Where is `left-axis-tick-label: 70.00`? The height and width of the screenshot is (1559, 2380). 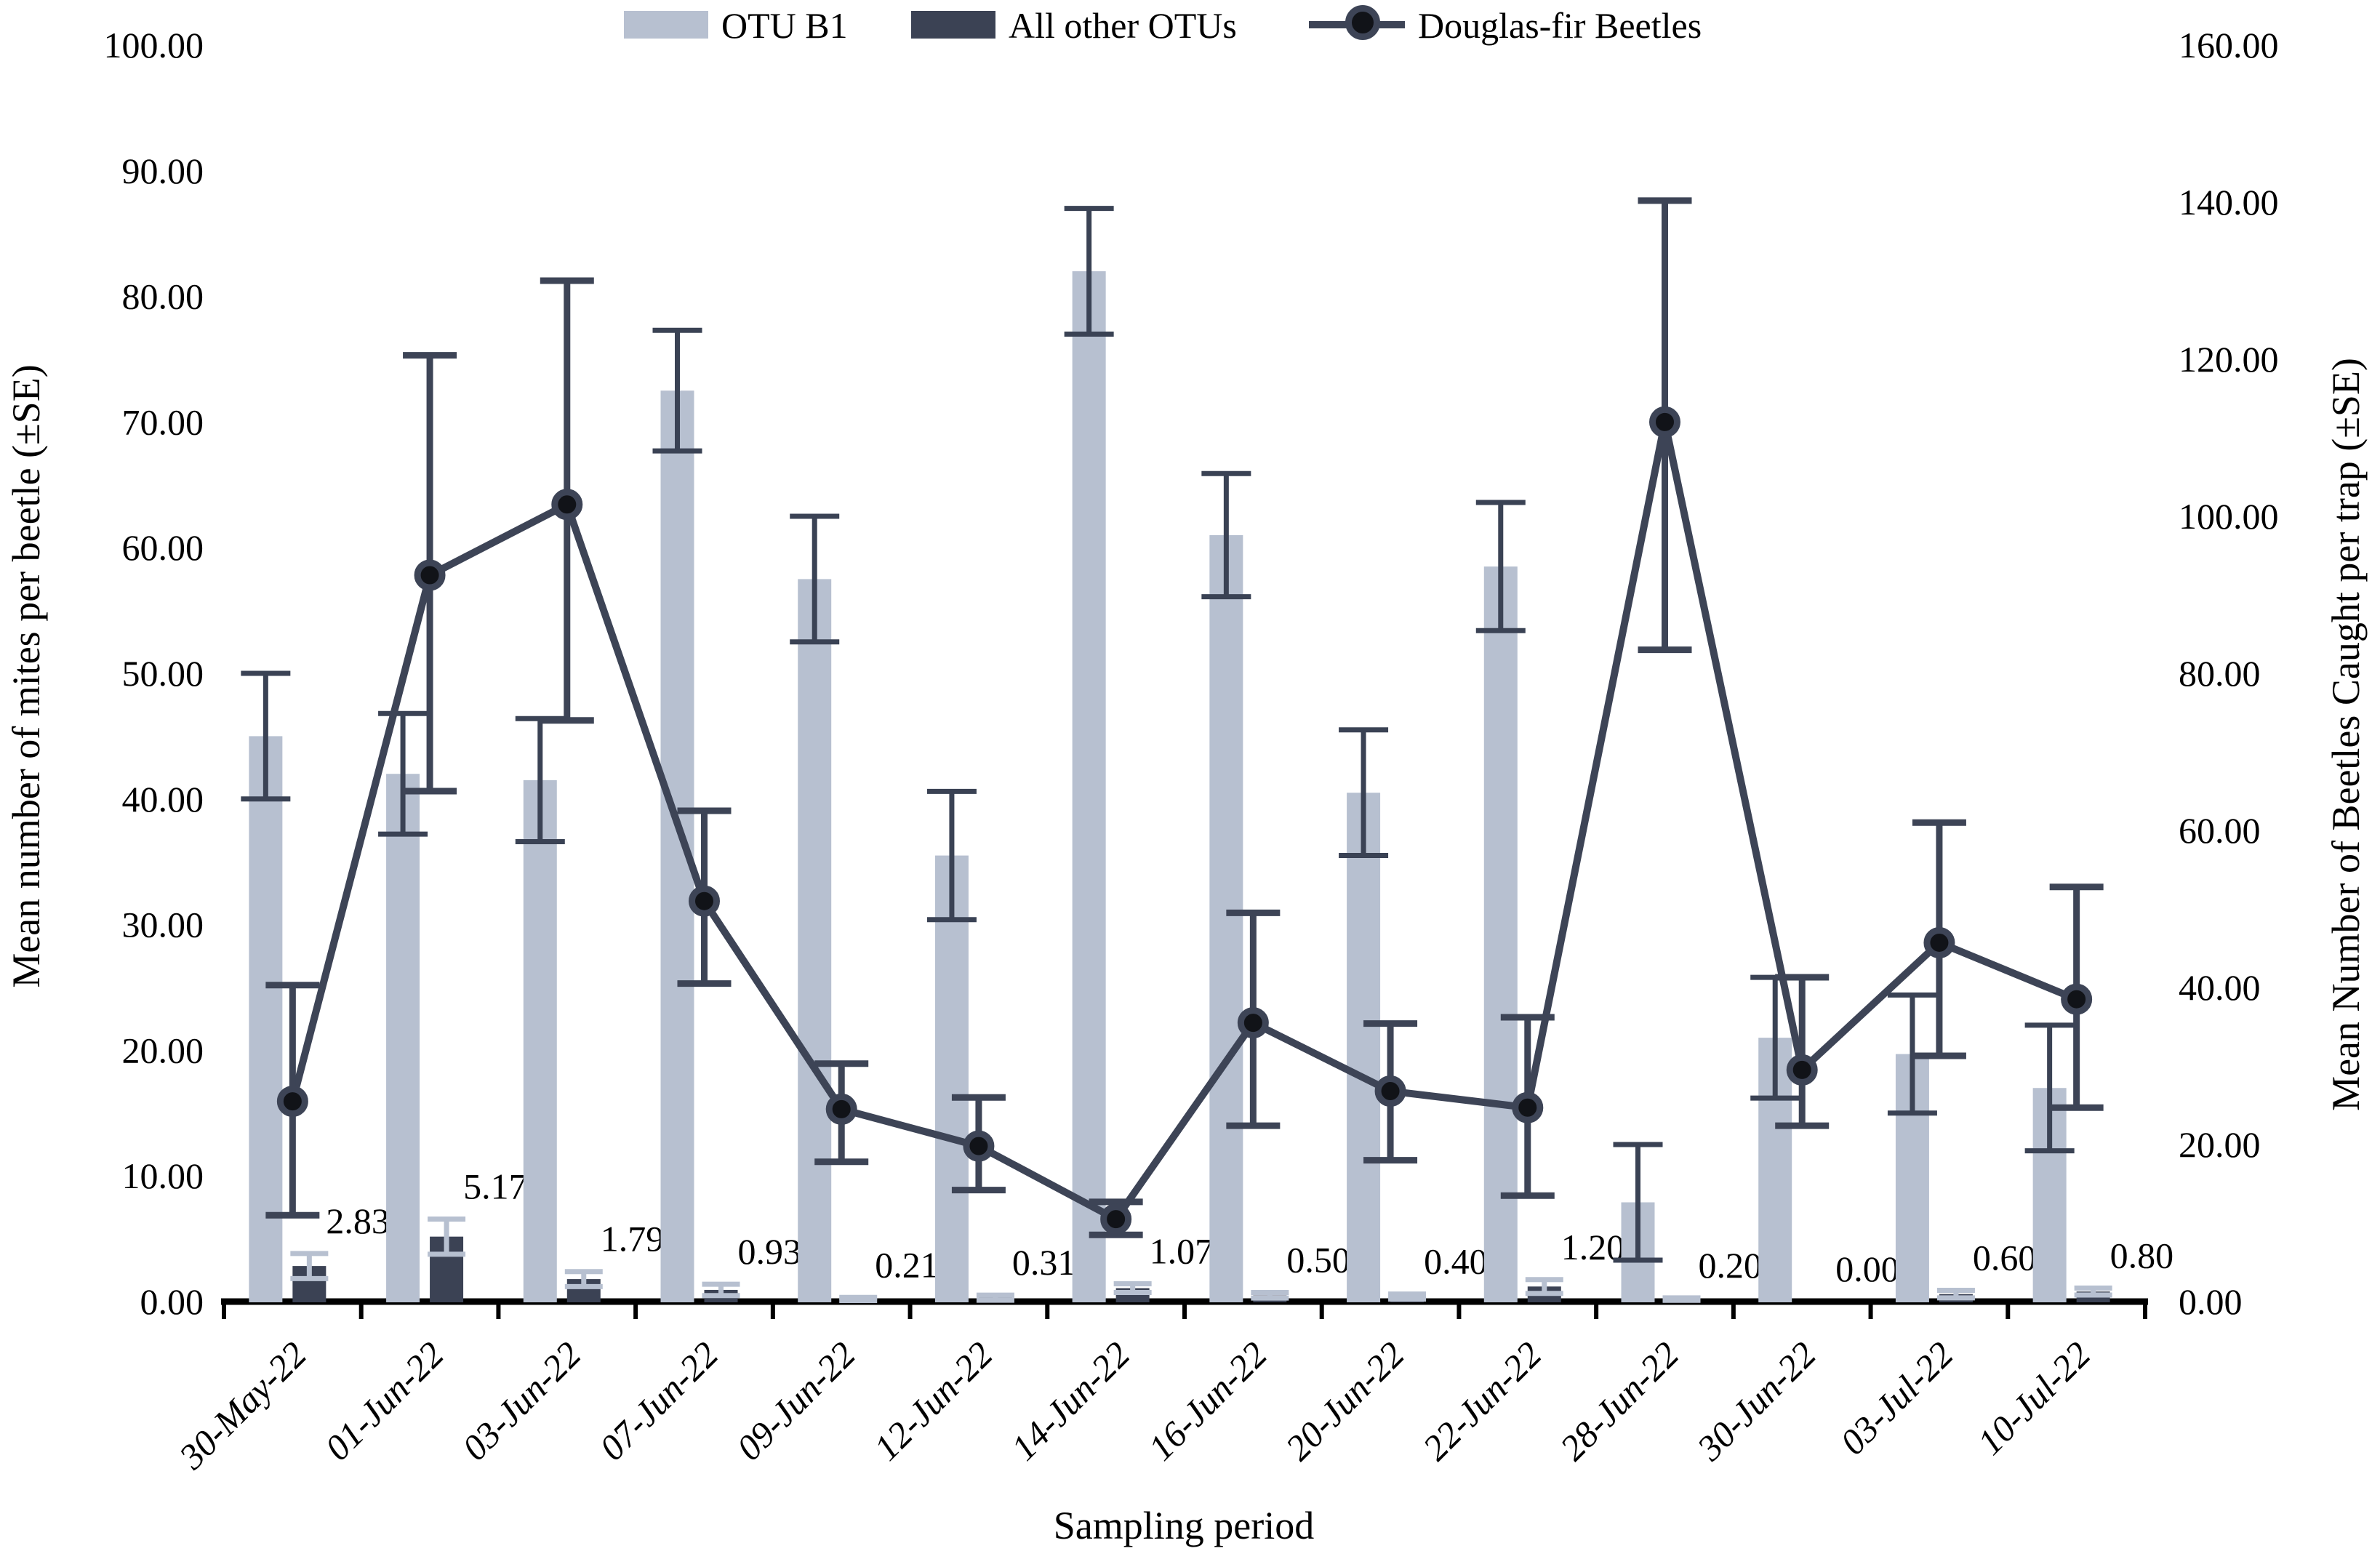
left-axis-tick-label: 70.00 is located at coordinates (163, 422).